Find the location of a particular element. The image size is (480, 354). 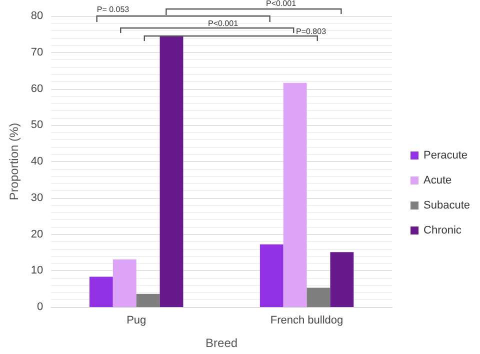

text: P= 0.053 is located at coordinates (113, 9).